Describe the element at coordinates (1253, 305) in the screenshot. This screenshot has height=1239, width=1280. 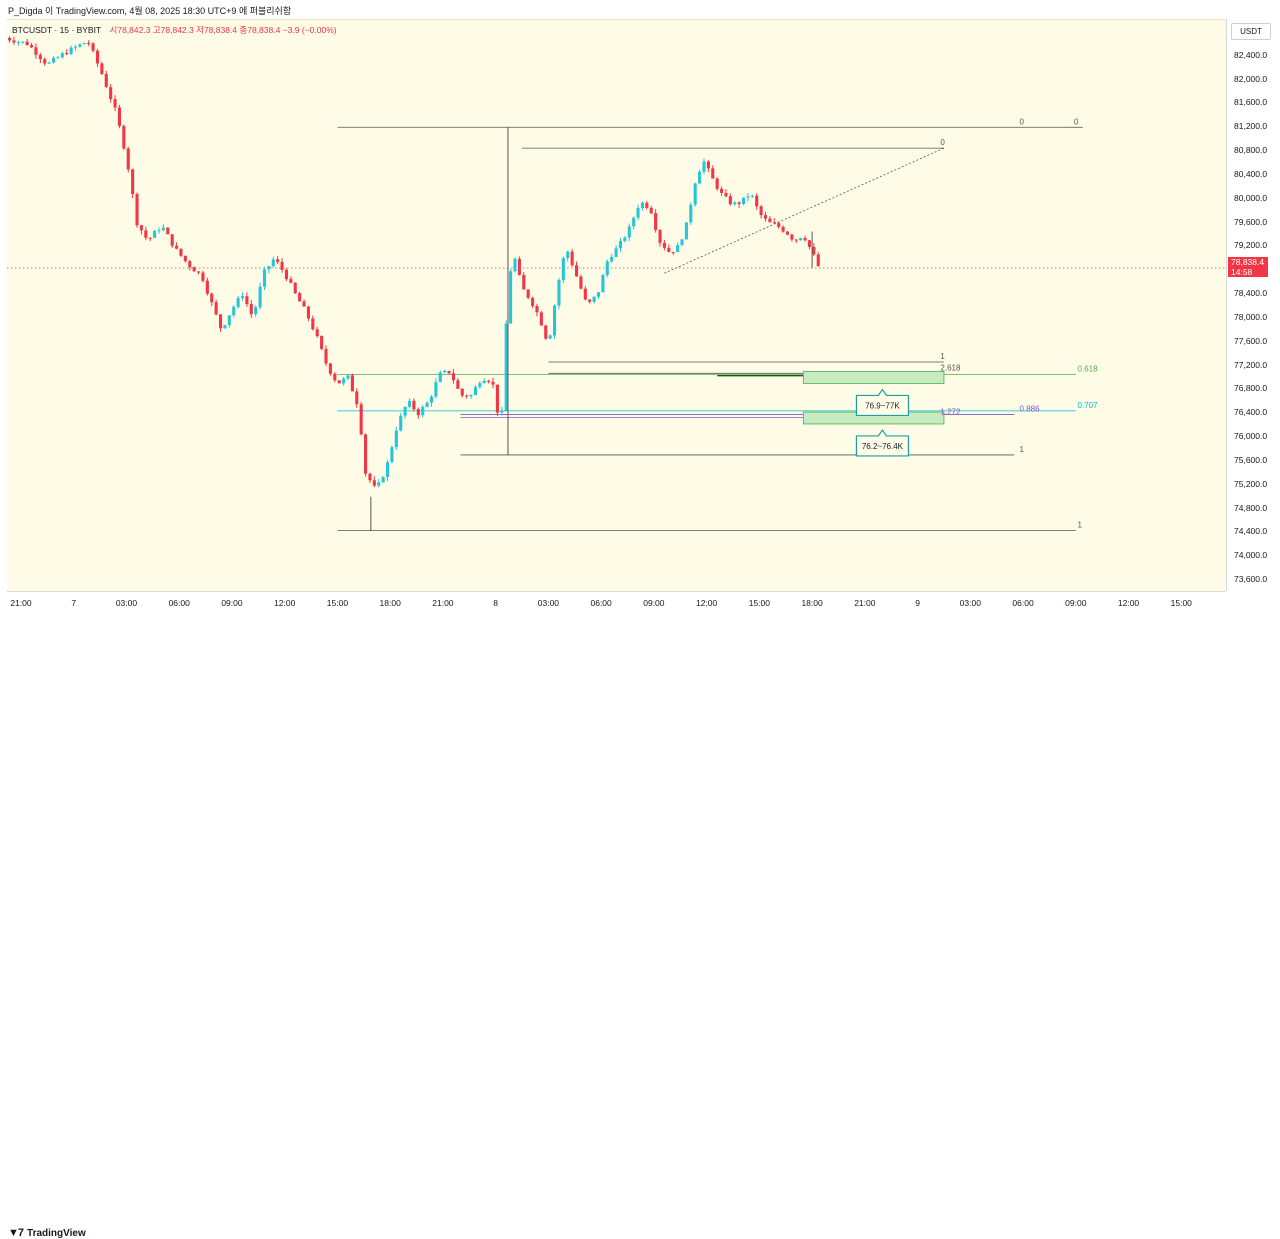
I see `price-axis` at that location.